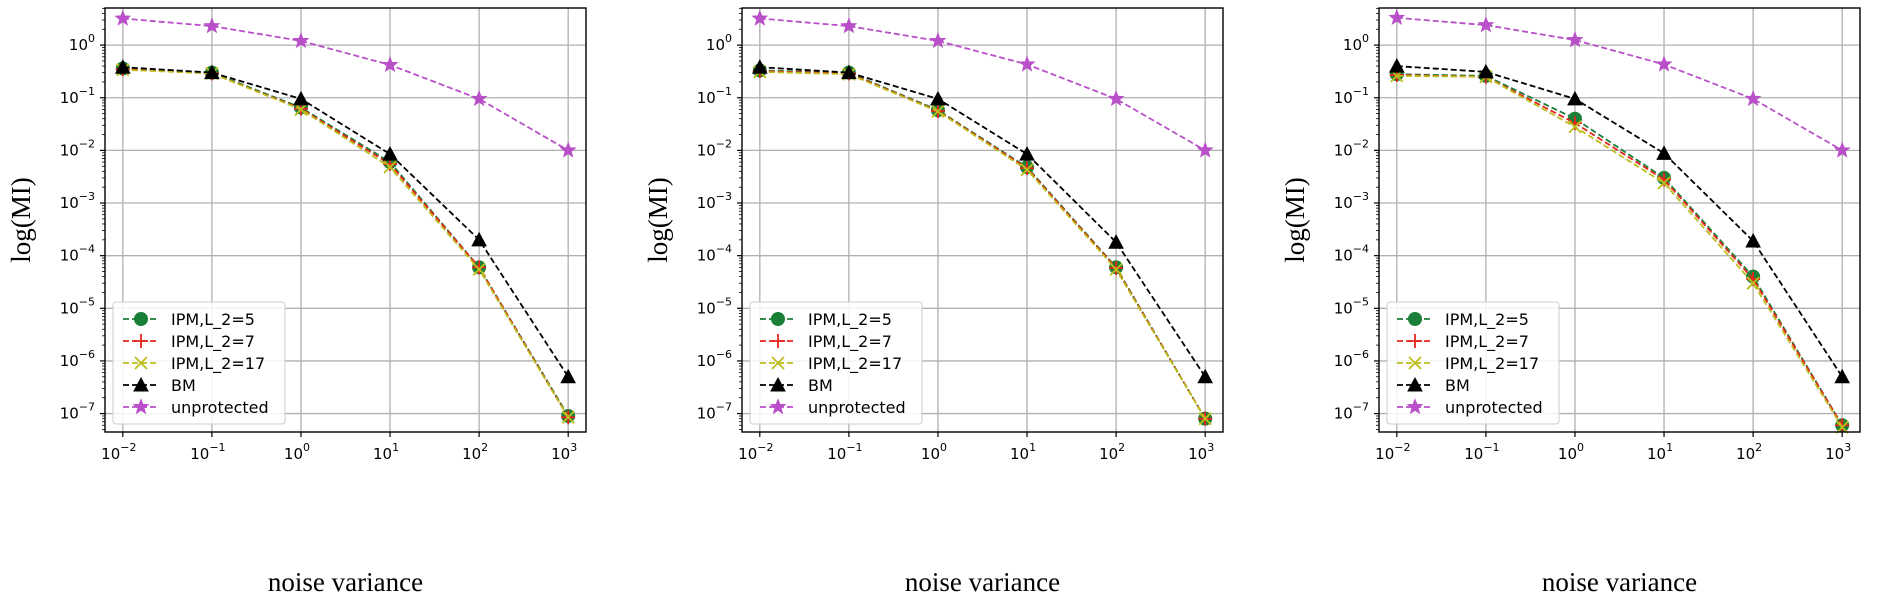 This screenshot has width=1900, height=600. I want to click on x-tick-label: 10⁰, so click(934, 452).